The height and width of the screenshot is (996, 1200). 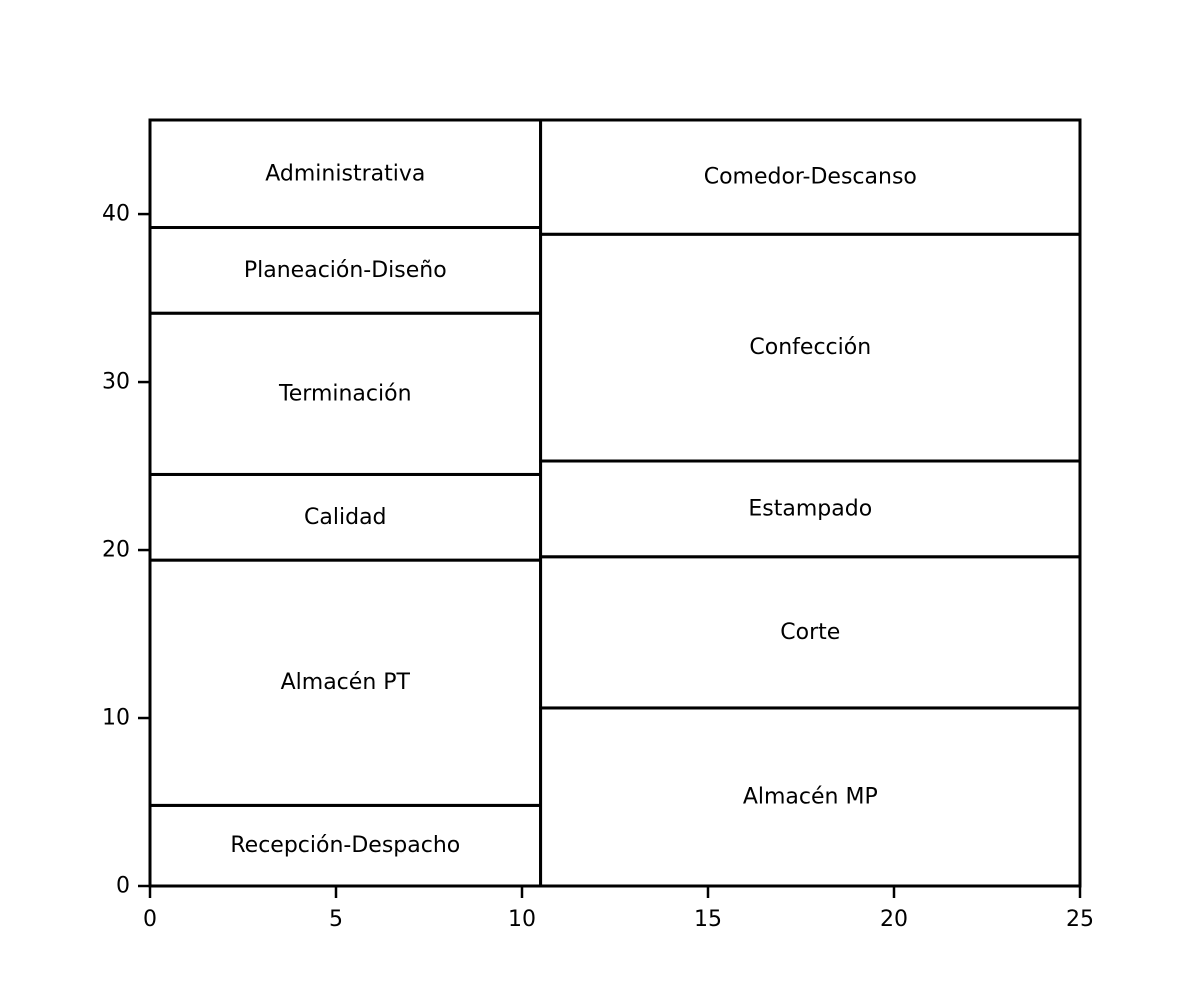 I want to click on room-label: Almacén PT, so click(x=346, y=682).